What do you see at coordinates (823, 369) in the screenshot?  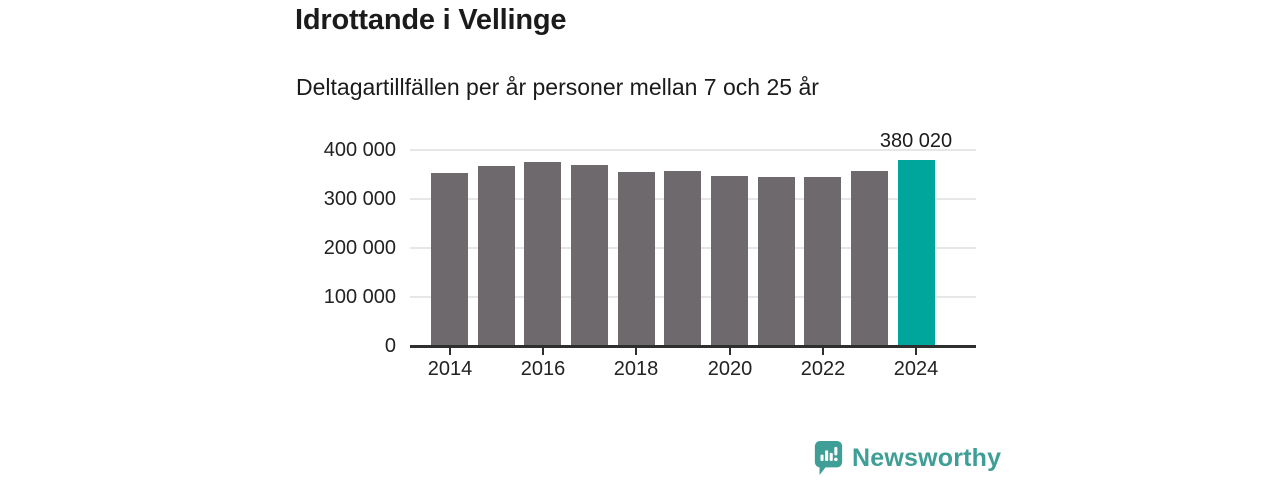 I see `x-tick-label-2022: 2022` at bounding box center [823, 369].